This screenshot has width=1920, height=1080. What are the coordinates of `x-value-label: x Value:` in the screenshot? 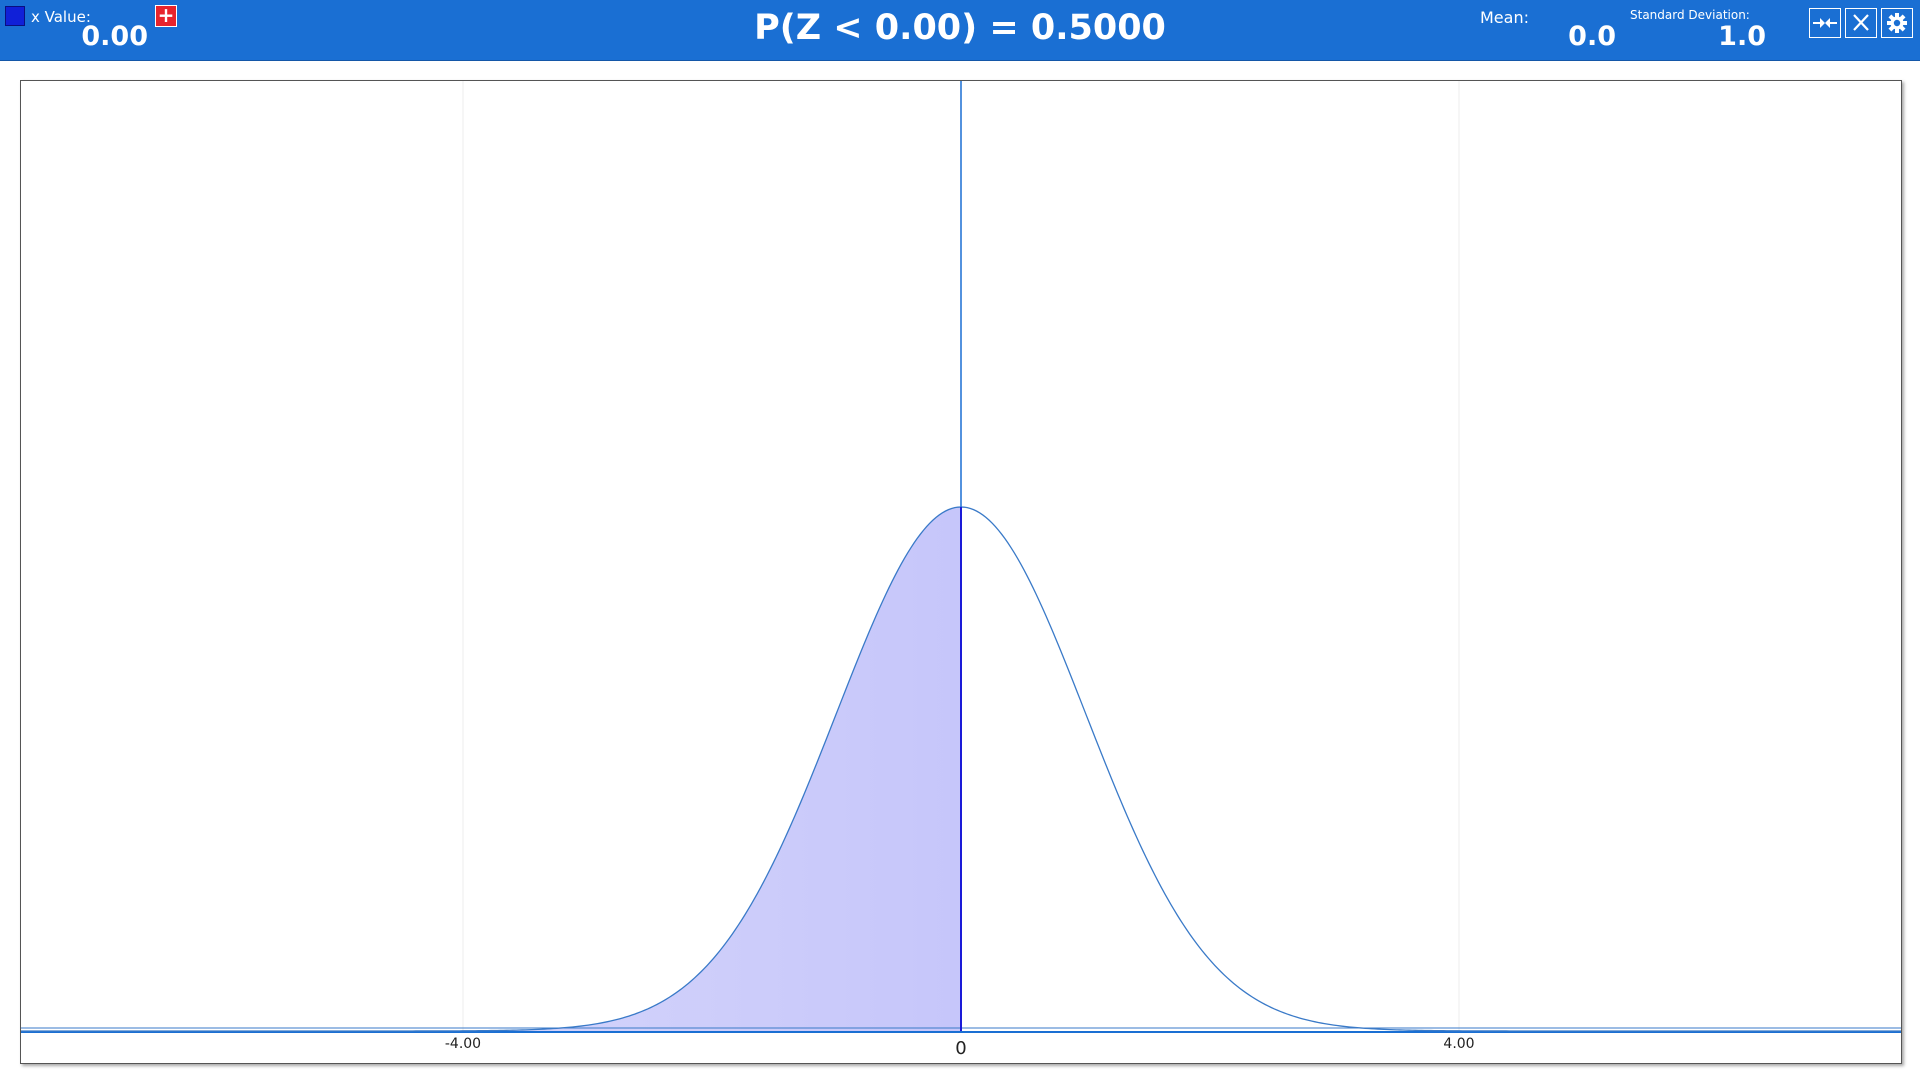 It's located at (61, 17).